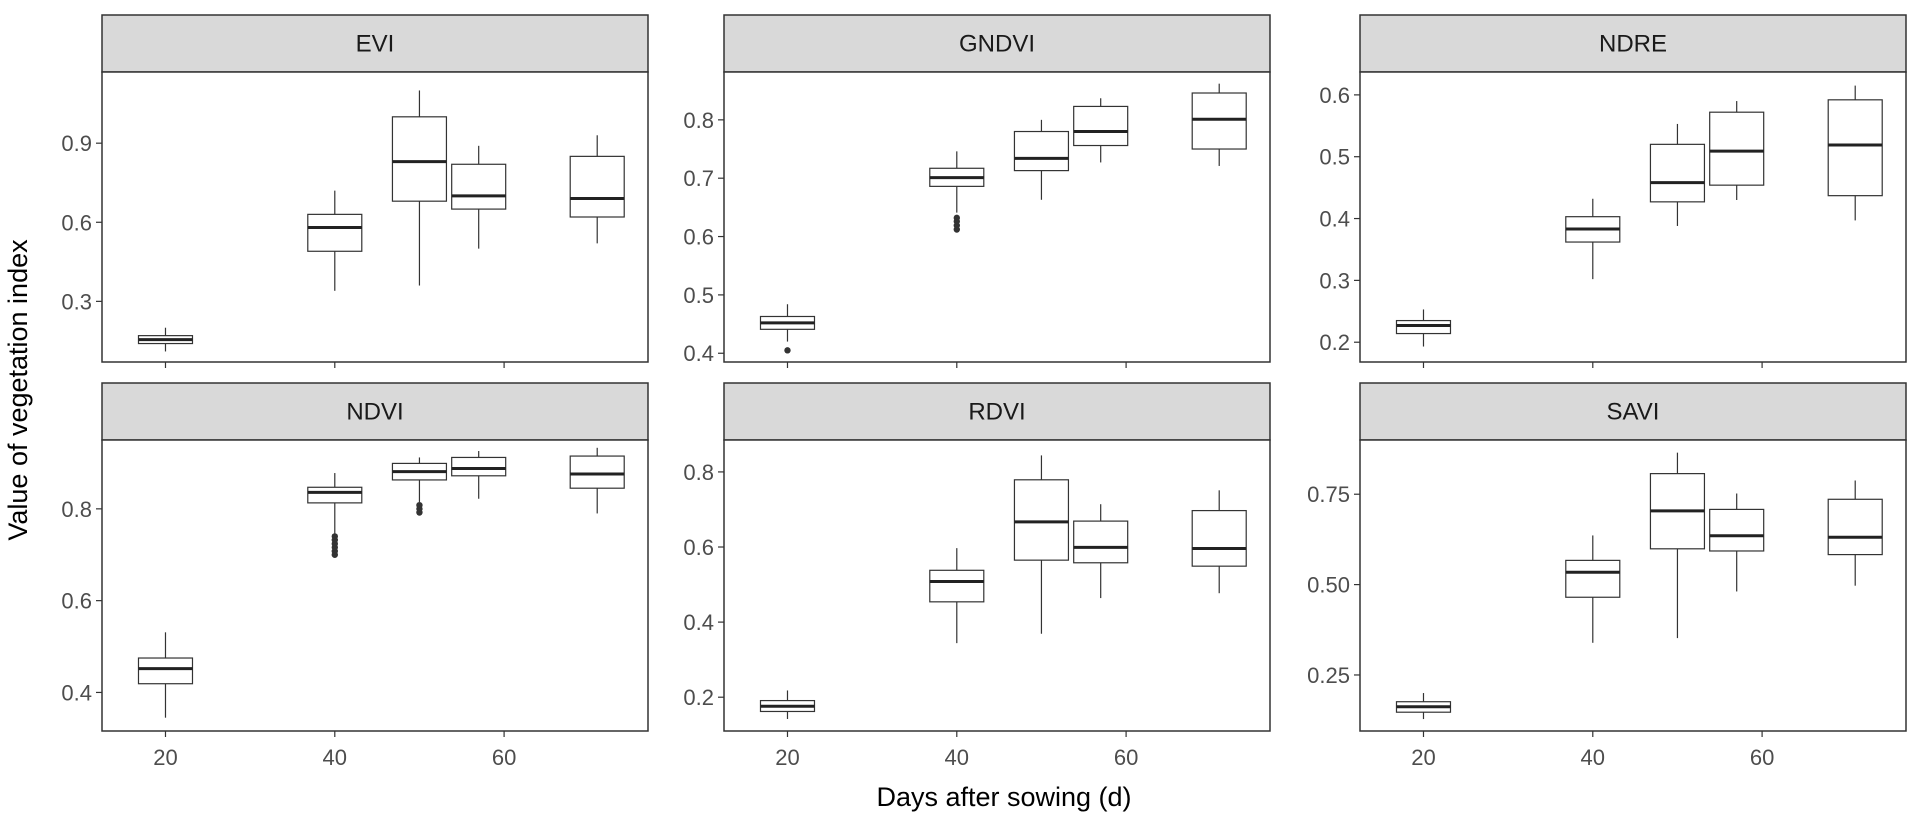  What do you see at coordinates (1334, 342) in the screenshot?
I see `y-tick-label-ndre: 0.2` at bounding box center [1334, 342].